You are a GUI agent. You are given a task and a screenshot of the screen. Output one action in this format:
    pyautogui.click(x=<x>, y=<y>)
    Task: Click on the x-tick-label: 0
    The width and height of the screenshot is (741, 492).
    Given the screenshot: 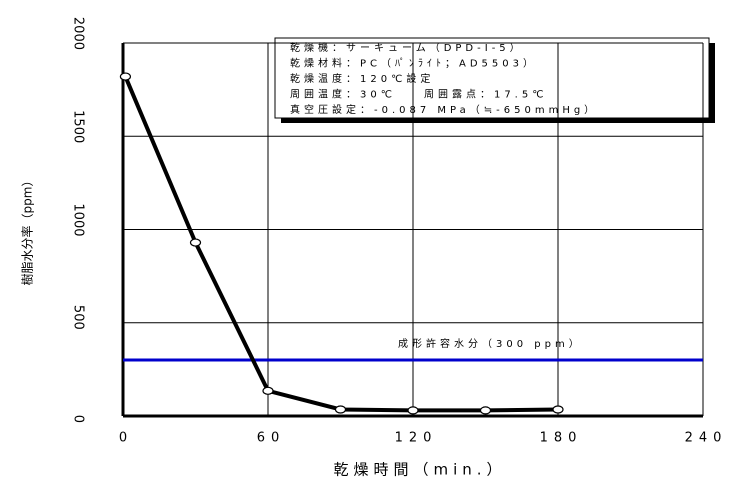 What is the action you would take?
    pyautogui.click(x=126, y=438)
    